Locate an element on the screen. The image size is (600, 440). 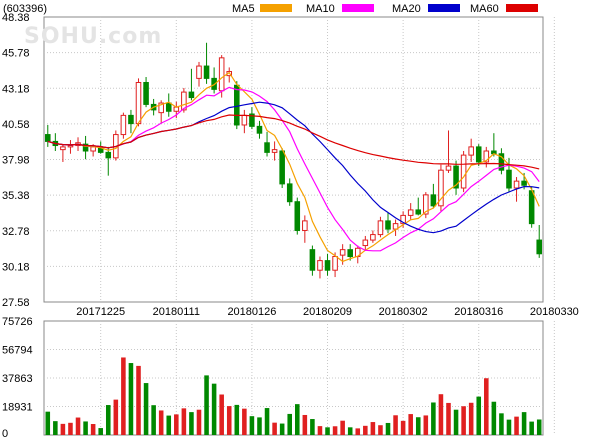
volume-series is located at coordinates (293, 396).